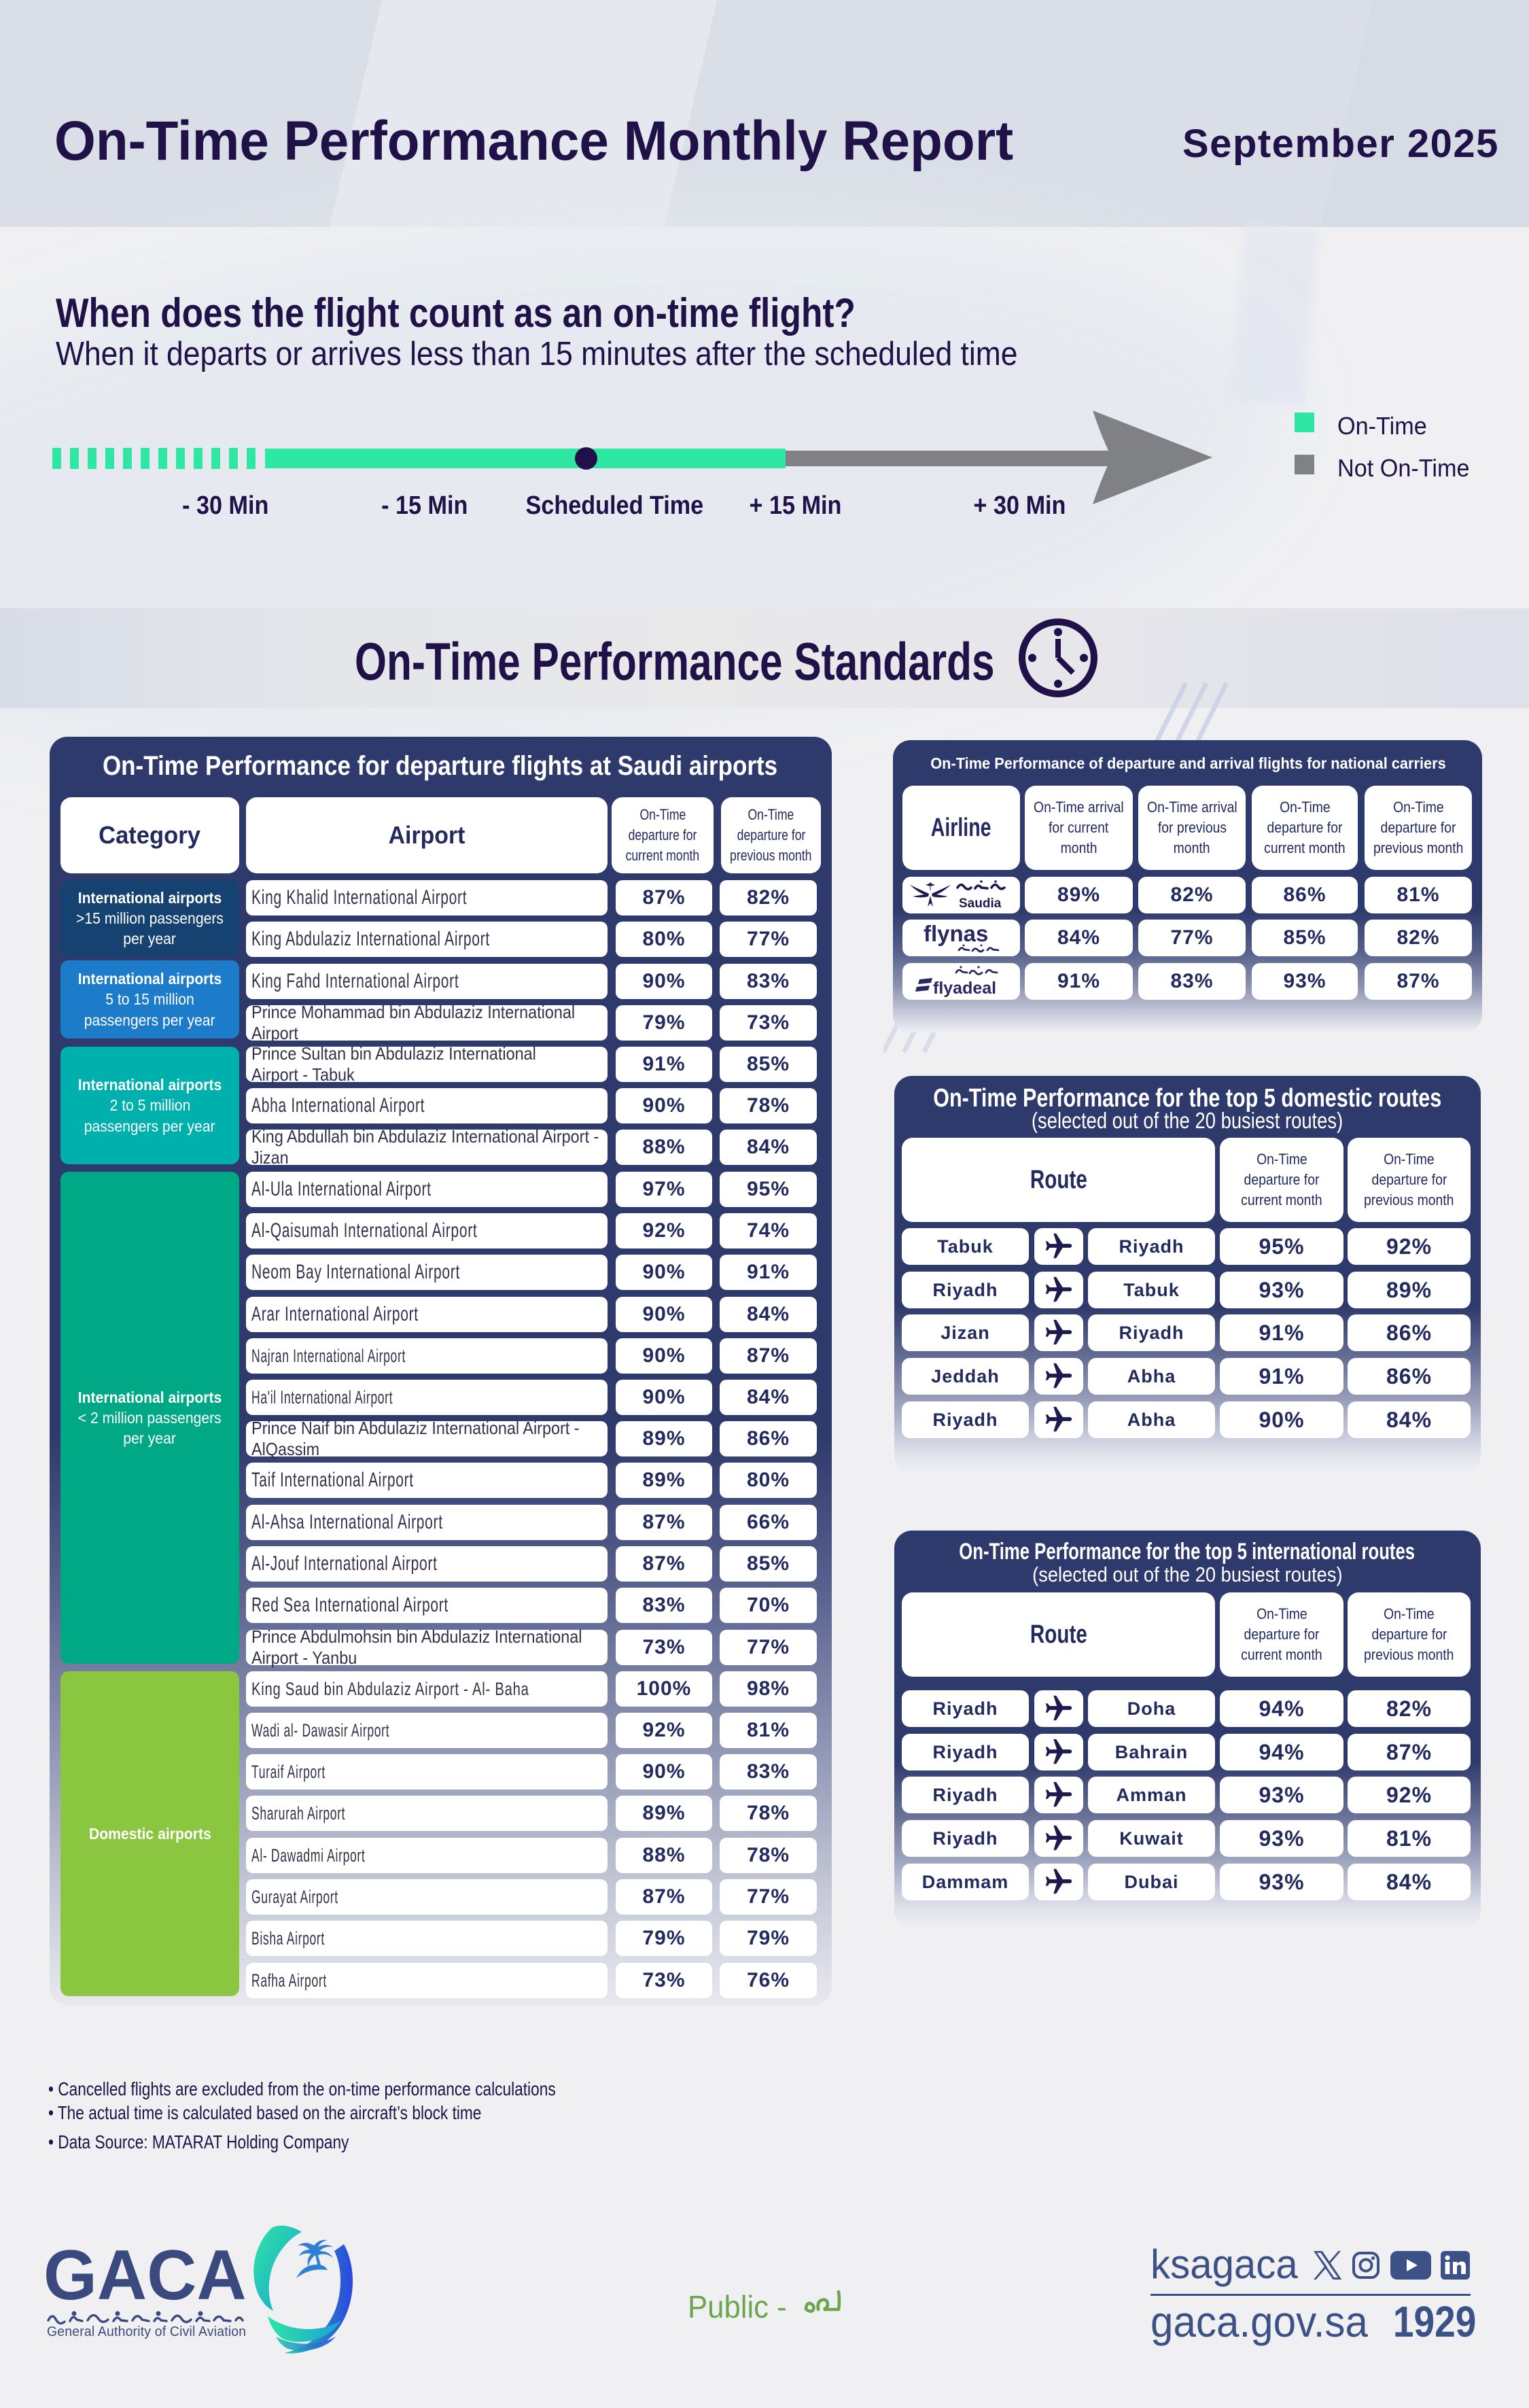 The image size is (1529, 2408). I want to click on svg-text: Saudia, so click(980, 903).